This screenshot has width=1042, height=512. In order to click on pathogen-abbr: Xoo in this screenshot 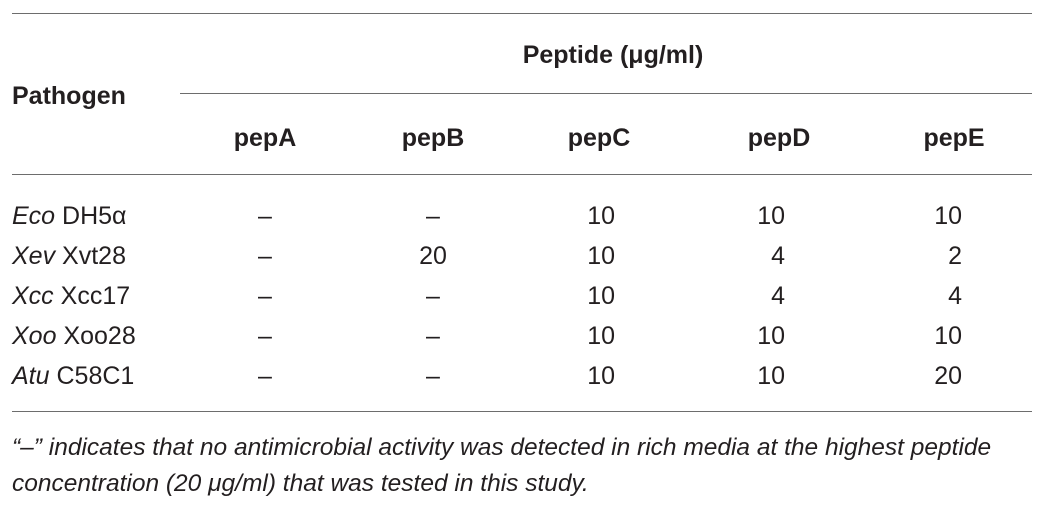, I will do `click(34, 336)`.